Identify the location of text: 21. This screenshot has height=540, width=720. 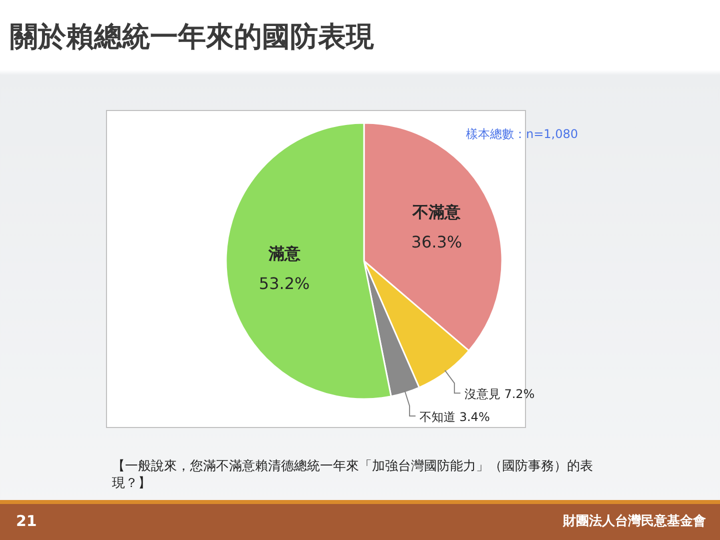
(26, 521).